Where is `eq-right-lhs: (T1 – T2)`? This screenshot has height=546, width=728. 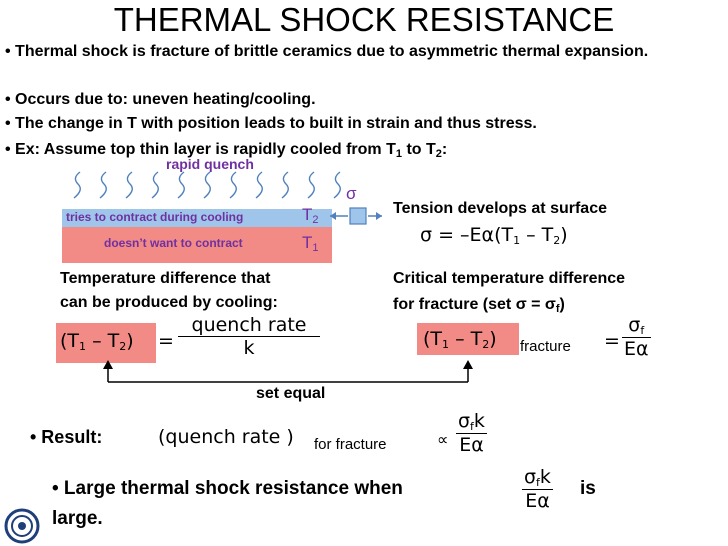 eq-right-lhs: (T1 – T2) is located at coordinates (460, 339).